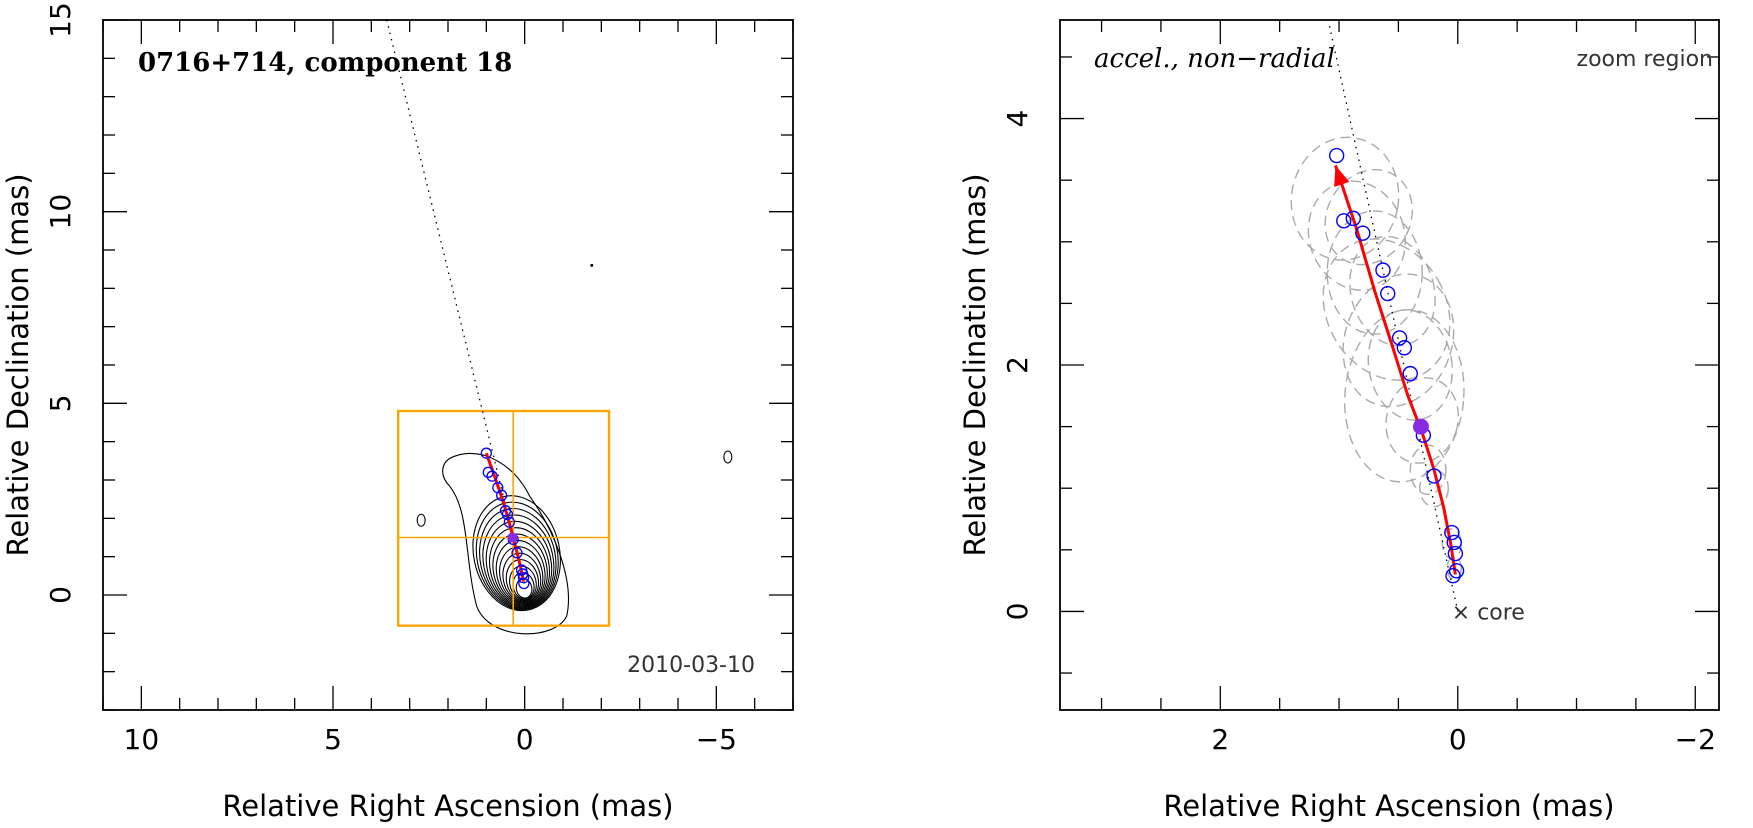 The height and width of the screenshot is (828, 1753). I want to click on left-data-layer, so click(458, 305).